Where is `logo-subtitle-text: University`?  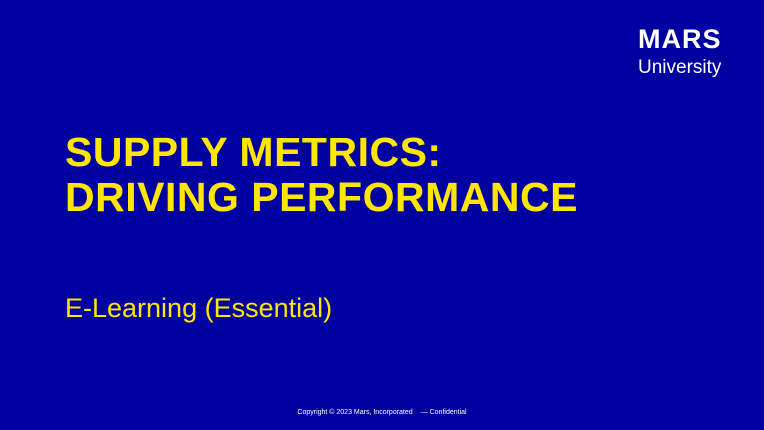 logo-subtitle-text: University is located at coordinates (680, 67).